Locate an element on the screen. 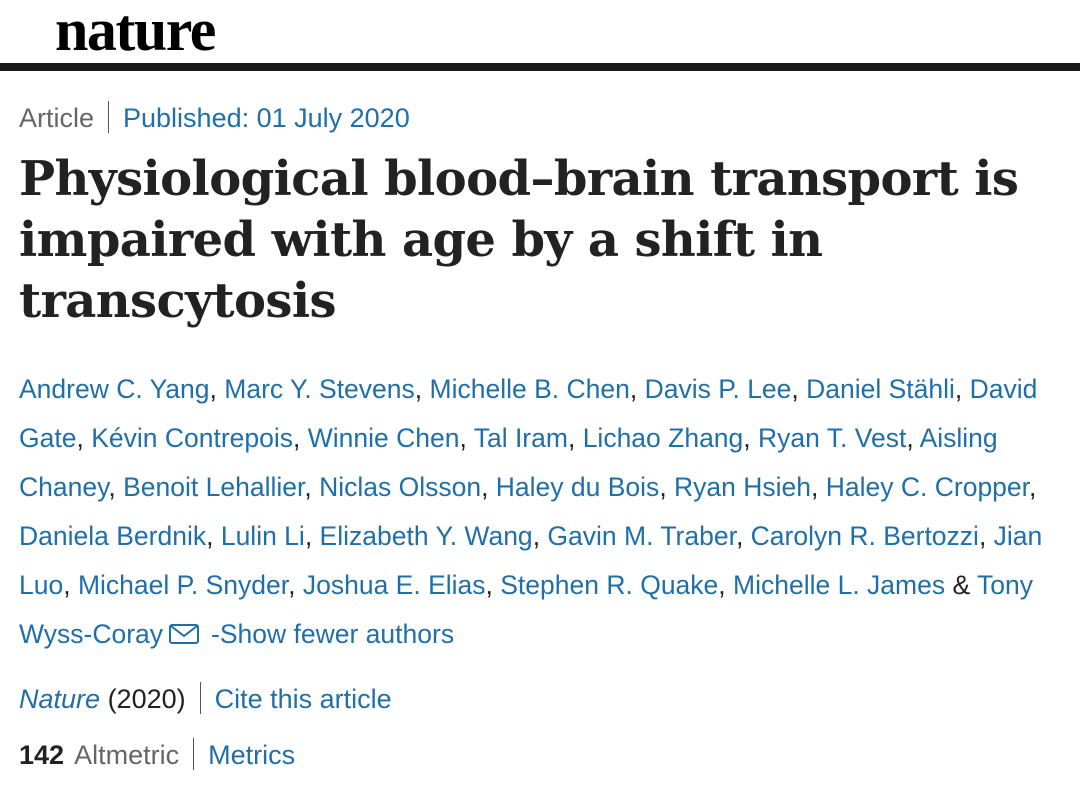 This screenshot has height=805, width=1080. show-fewer-authors-button: -Show fewer authors is located at coordinates (333, 634).